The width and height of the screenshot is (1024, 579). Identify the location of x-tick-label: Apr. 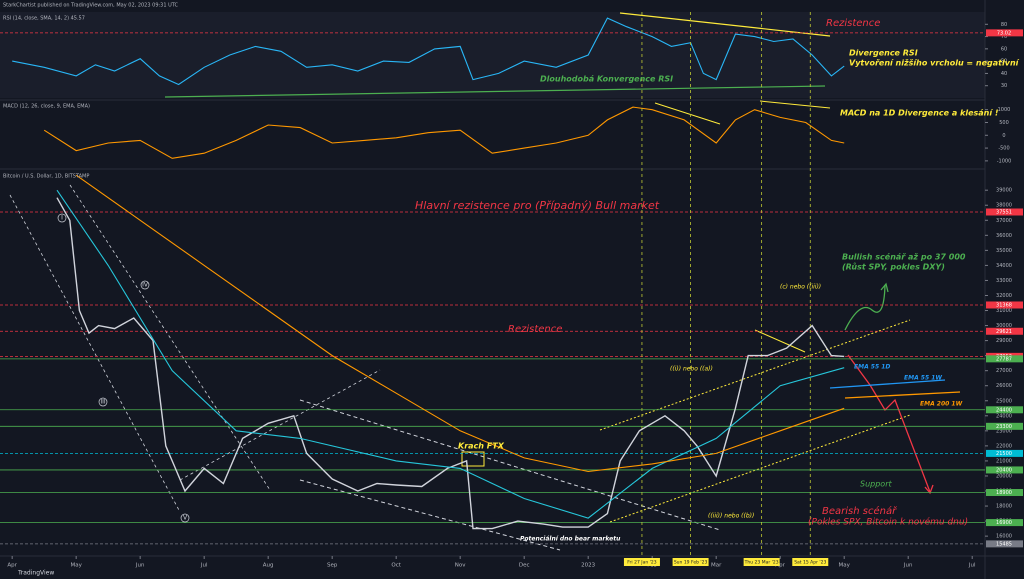
(780, 566).